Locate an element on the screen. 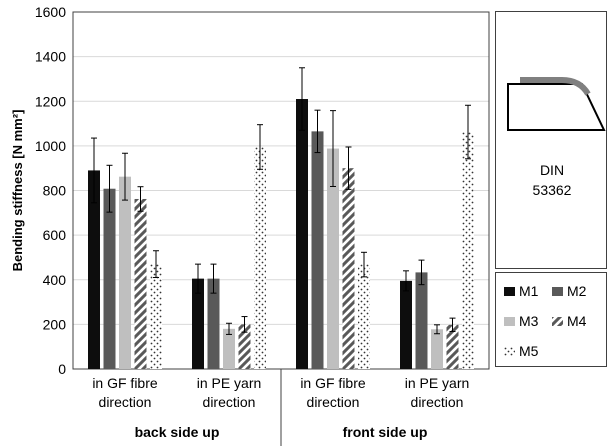  legend-item-m2: M2 is located at coordinates (569, 291).